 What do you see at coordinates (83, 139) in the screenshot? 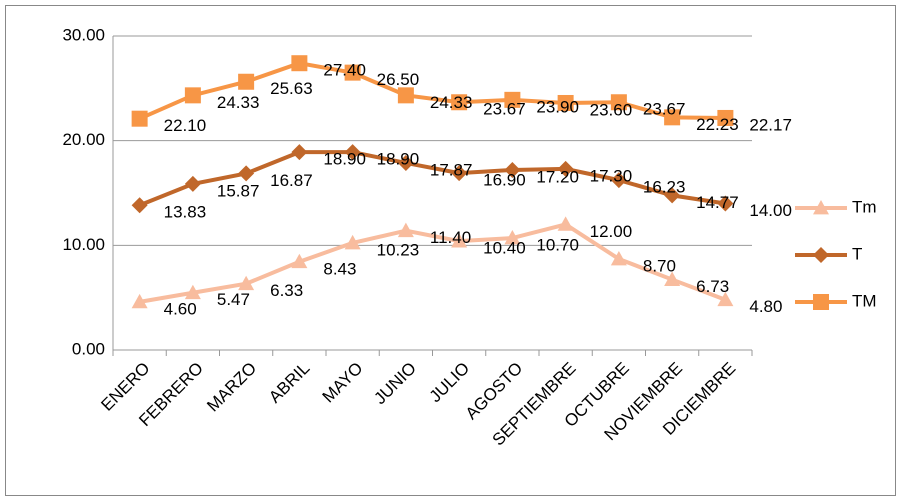
I see `y-tick-label: 20.00` at bounding box center [83, 139].